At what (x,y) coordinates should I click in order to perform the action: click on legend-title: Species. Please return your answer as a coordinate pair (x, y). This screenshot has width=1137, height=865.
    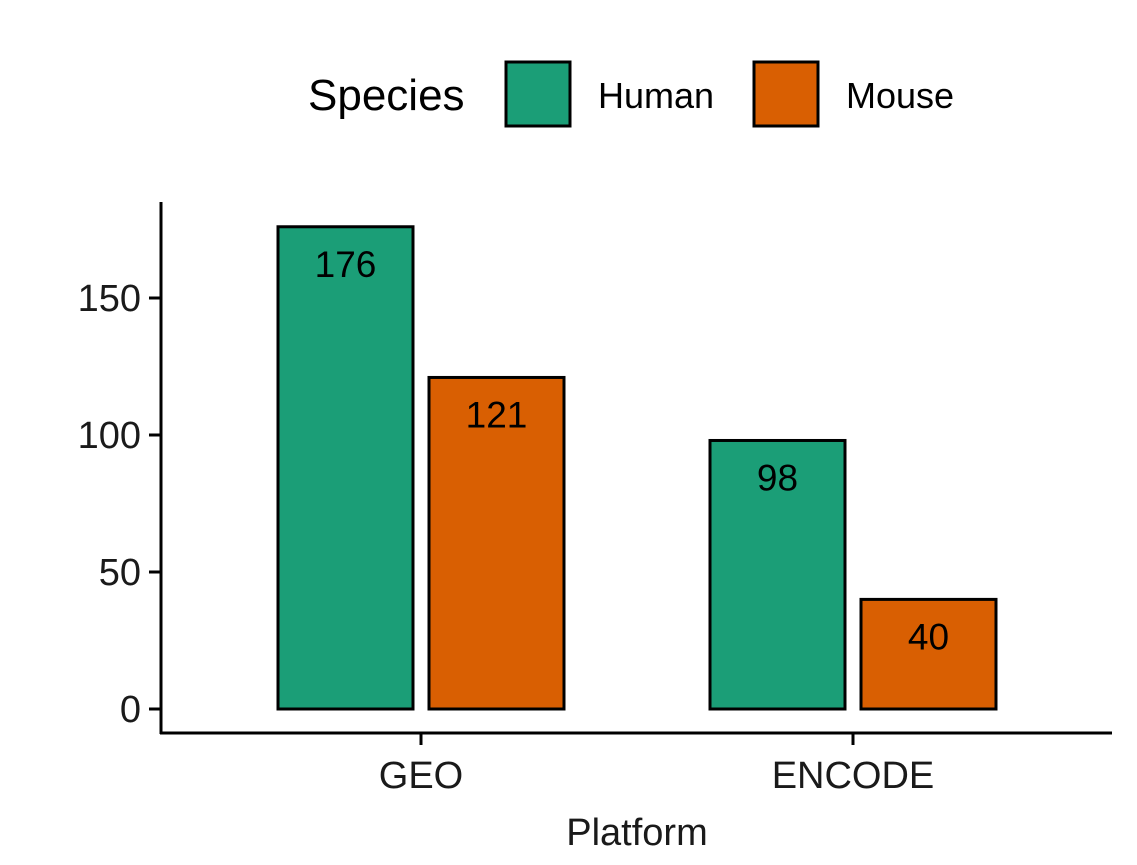
    Looking at the image, I should click on (386, 95).